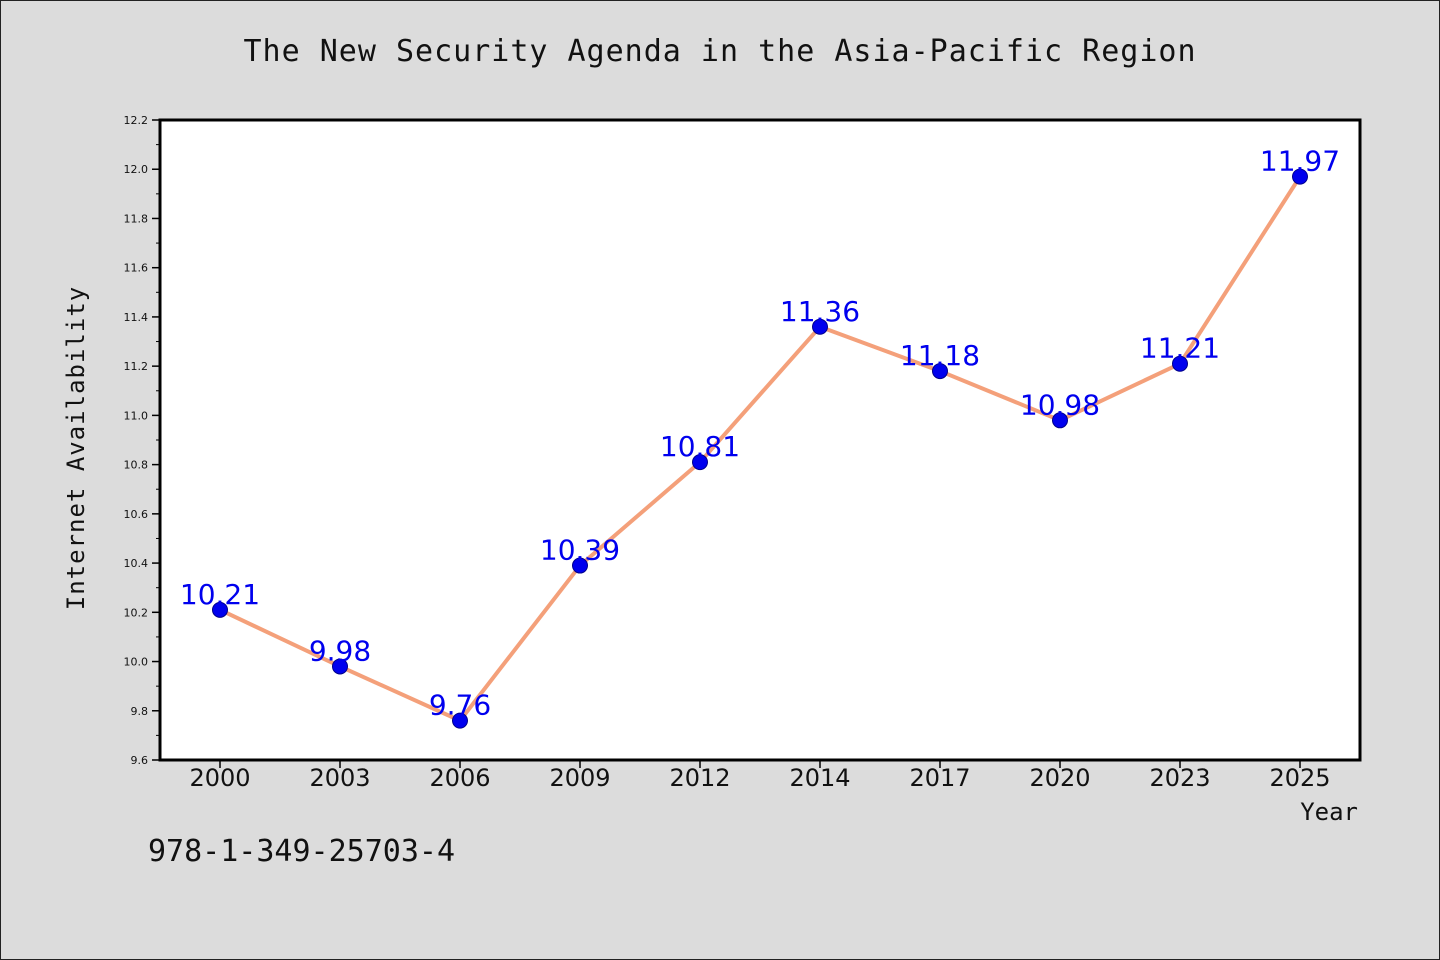  What do you see at coordinates (220, 594) in the screenshot?
I see `data-label: 10.21` at bounding box center [220, 594].